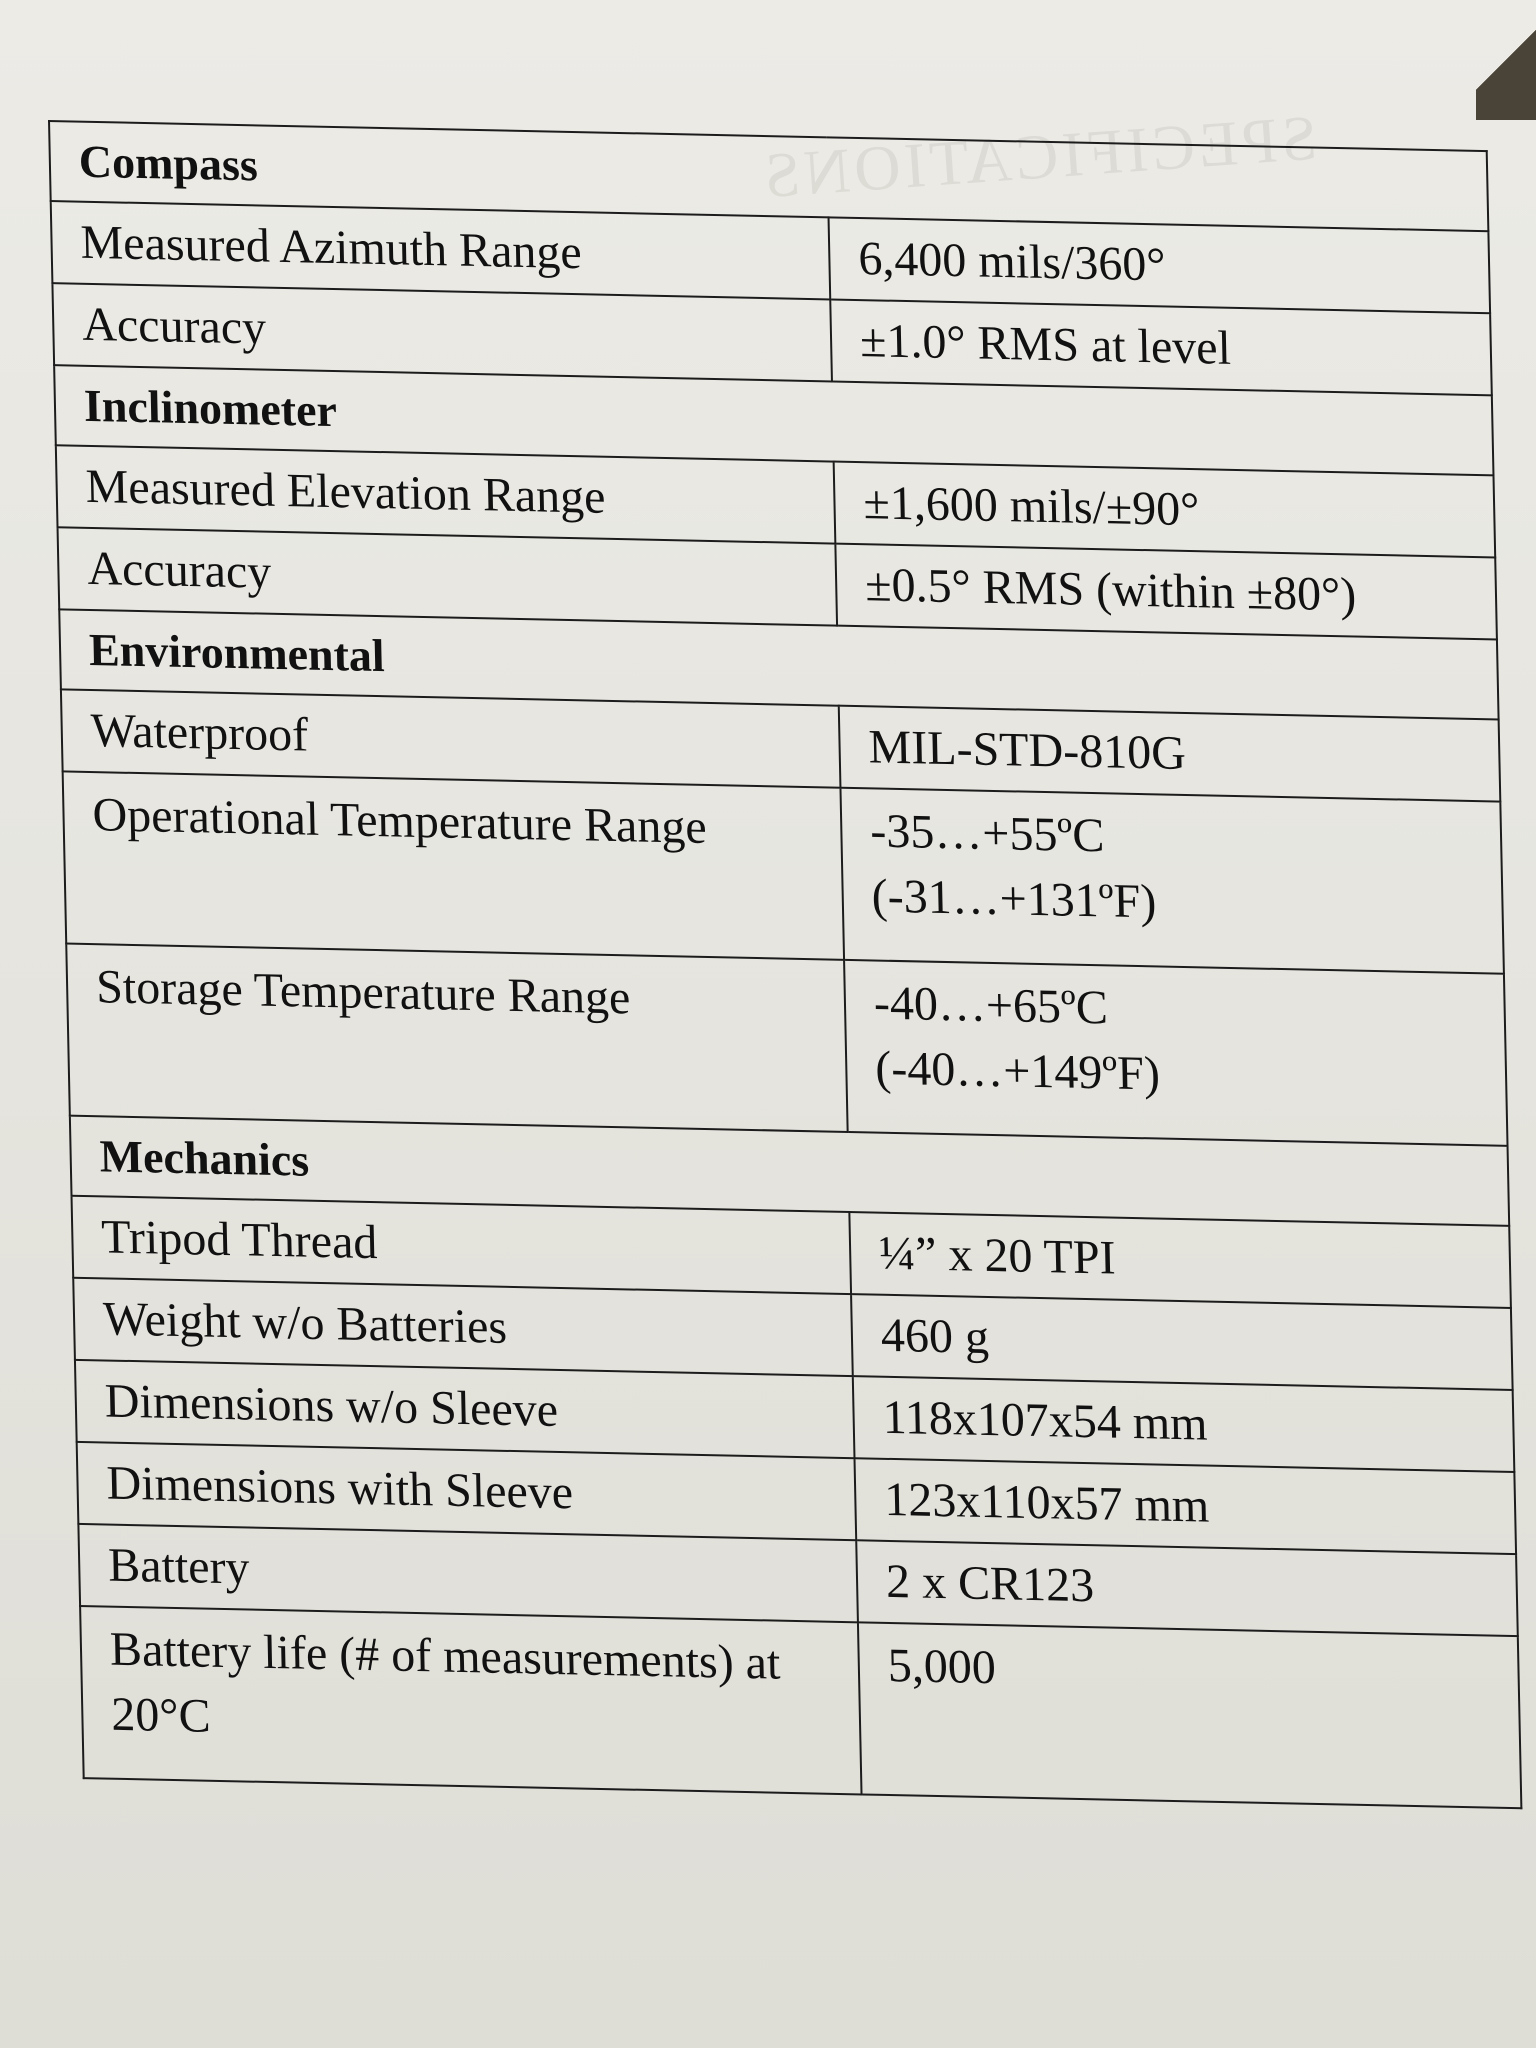 Image resolution: width=1536 pixels, height=2048 pixels. What do you see at coordinates (1187, 1588) in the screenshot?
I see `spec-value: 2 x CR123` at bounding box center [1187, 1588].